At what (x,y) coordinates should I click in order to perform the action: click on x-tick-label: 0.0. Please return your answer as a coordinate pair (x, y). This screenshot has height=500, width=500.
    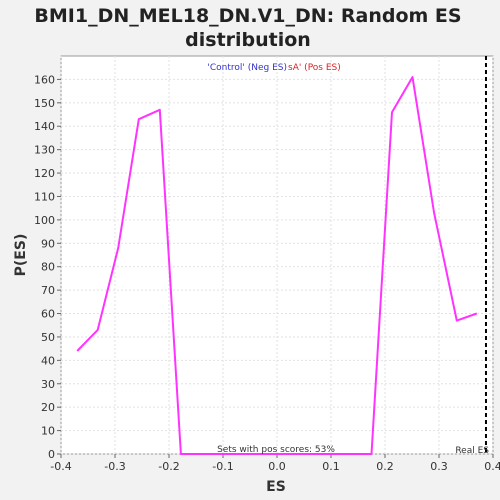
    Looking at the image, I should click on (277, 466).